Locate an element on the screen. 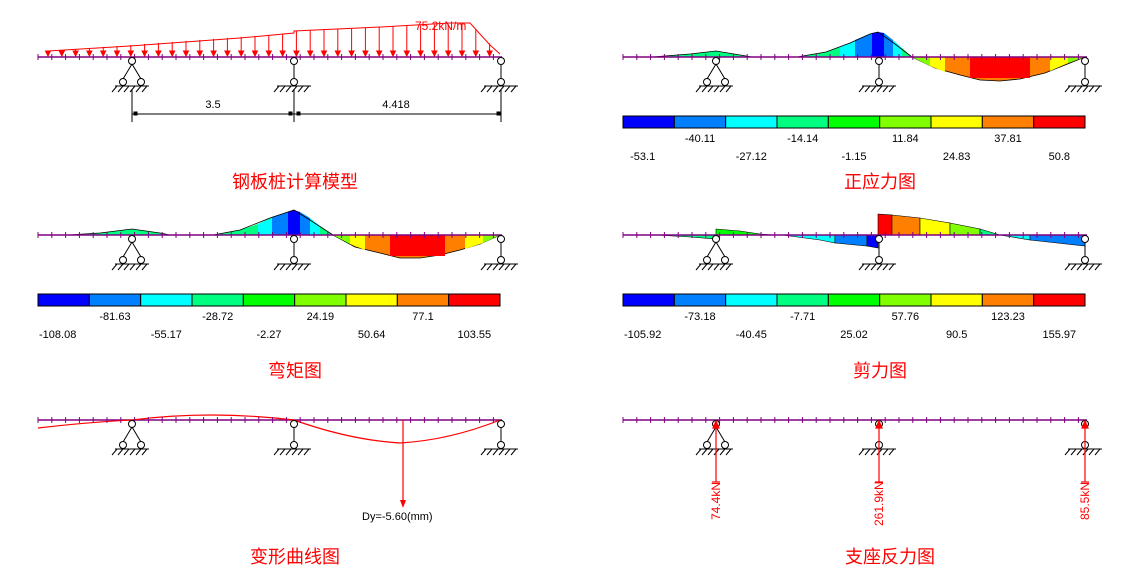  legend-upper-label: -81.63 is located at coordinates (114, 317).